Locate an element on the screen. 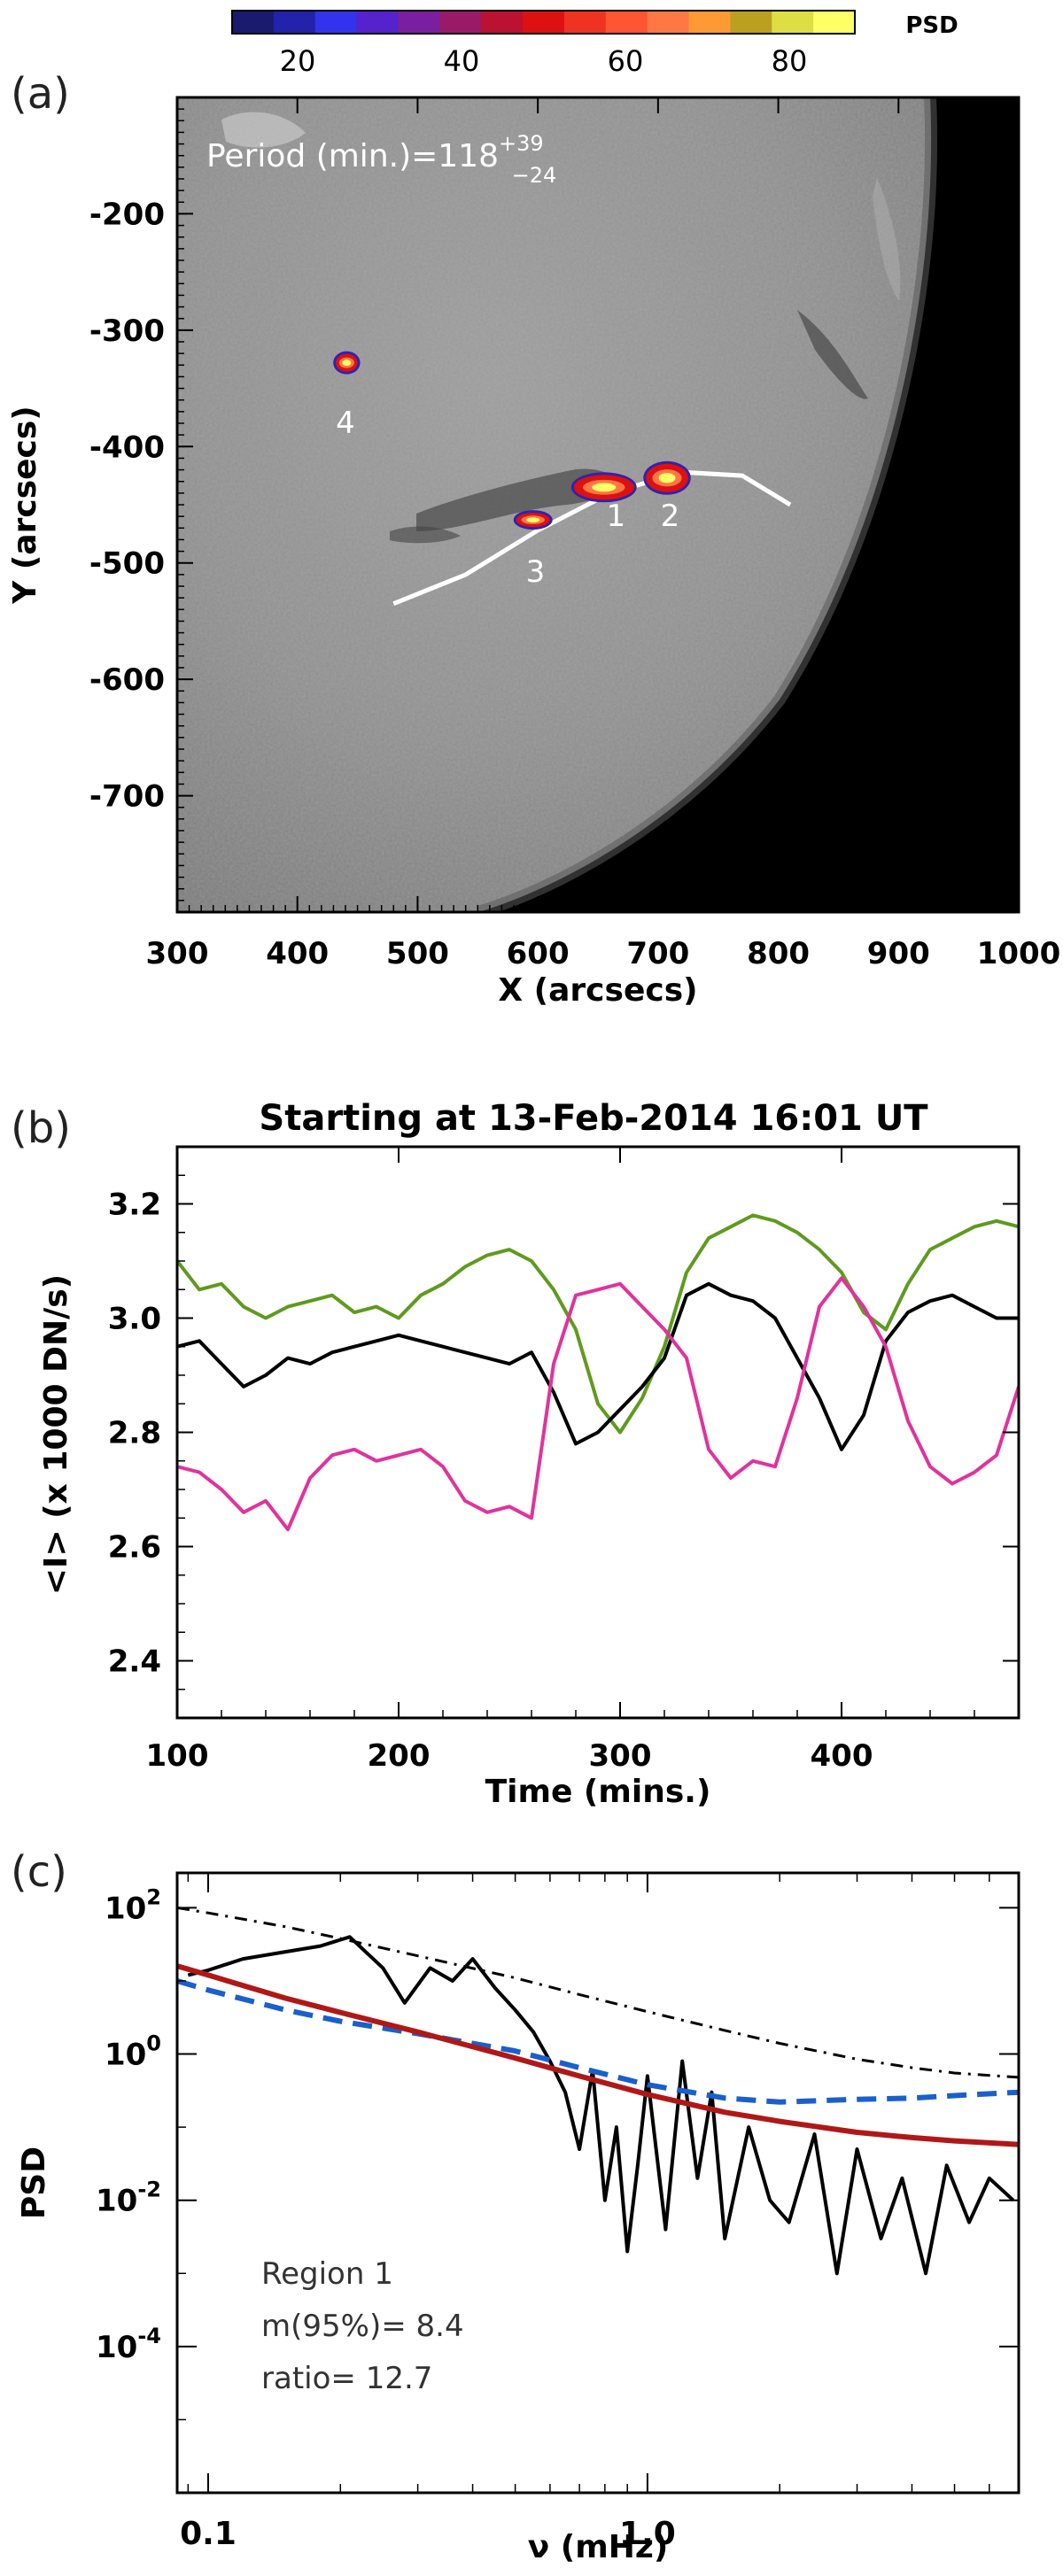 The width and height of the screenshot is (1063, 2576). y-tick-label: -300 is located at coordinates (127, 331).